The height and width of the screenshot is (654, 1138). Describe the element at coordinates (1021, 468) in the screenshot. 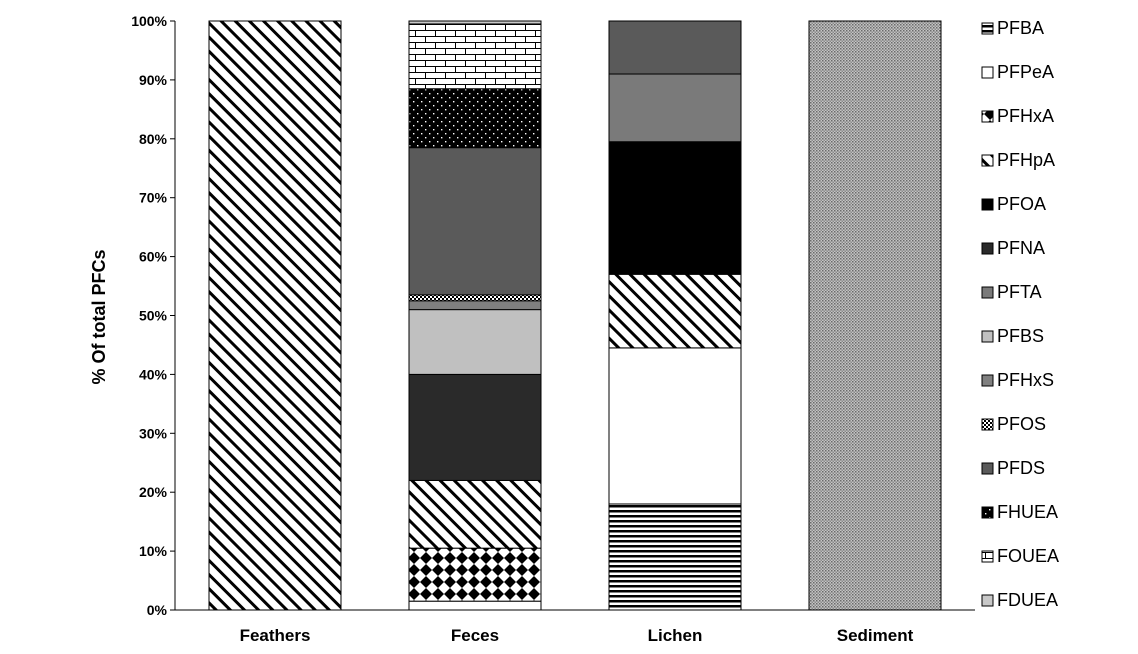

I see `legend-label-pfds: PFDS` at that location.